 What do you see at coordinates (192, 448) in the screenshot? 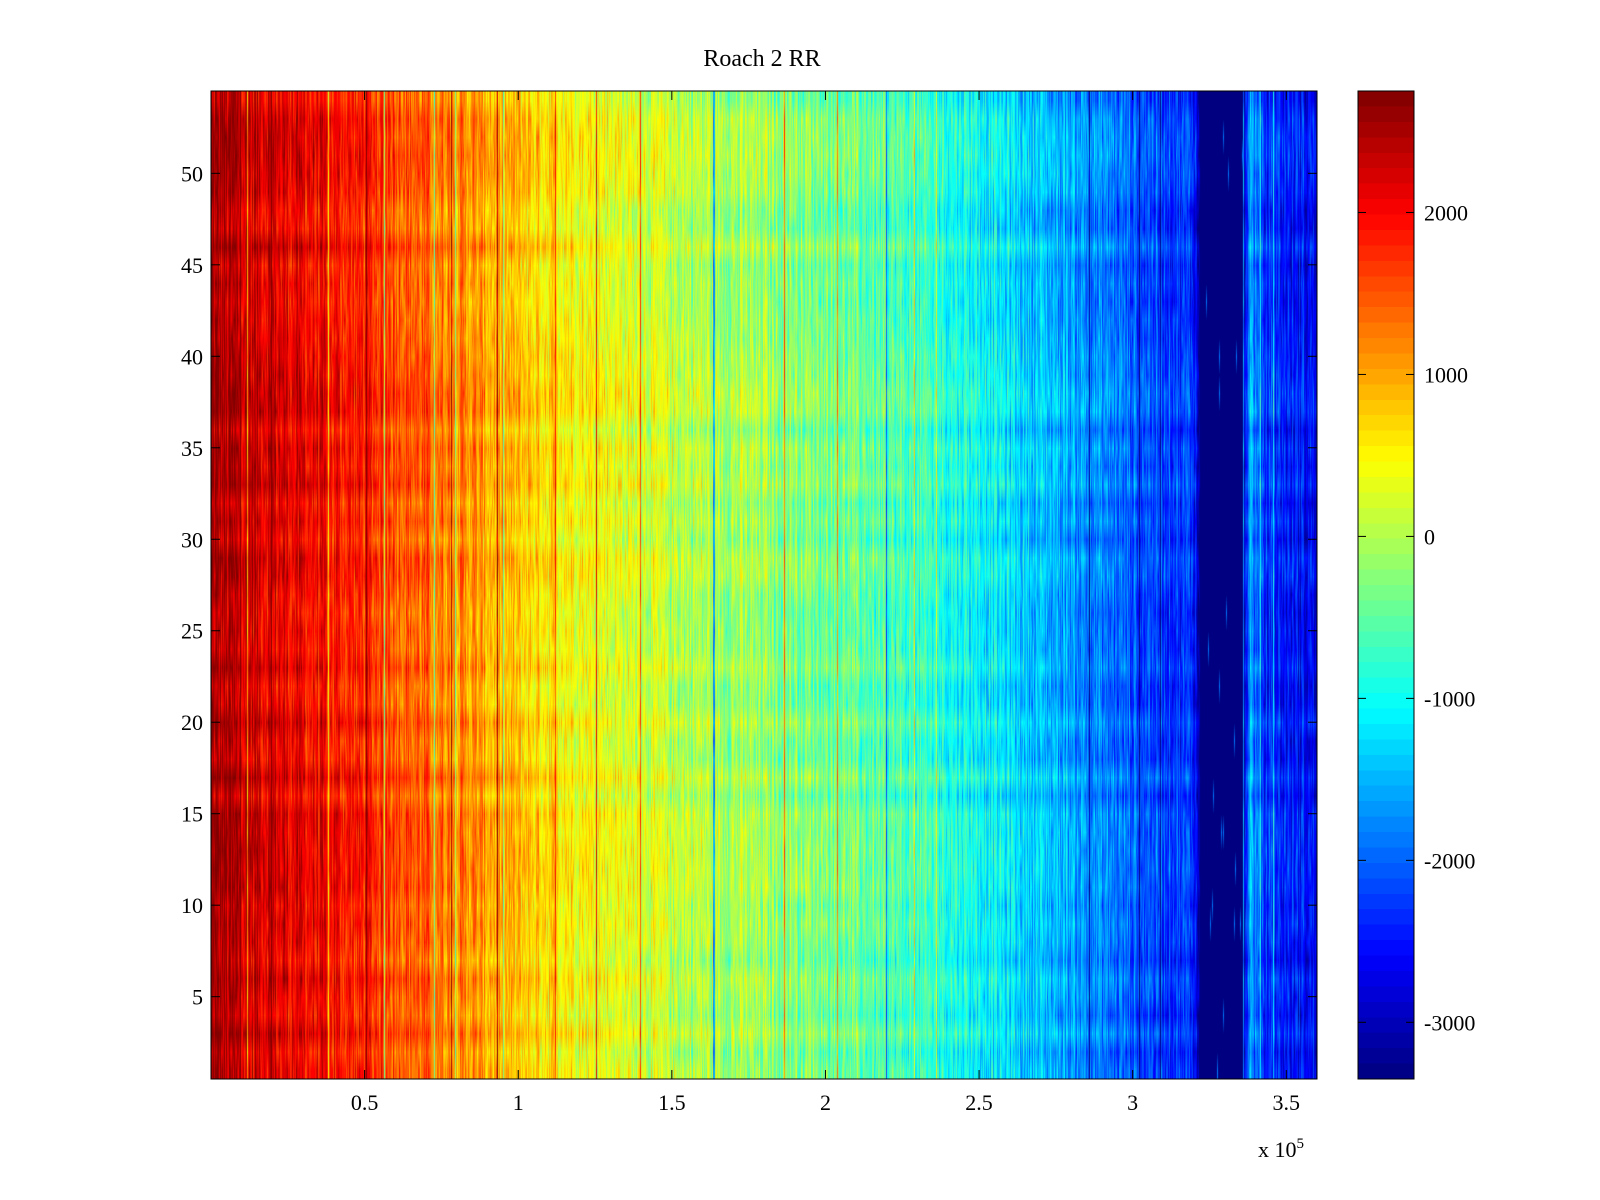
I see `y-tick-label: 35` at bounding box center [192, 448].